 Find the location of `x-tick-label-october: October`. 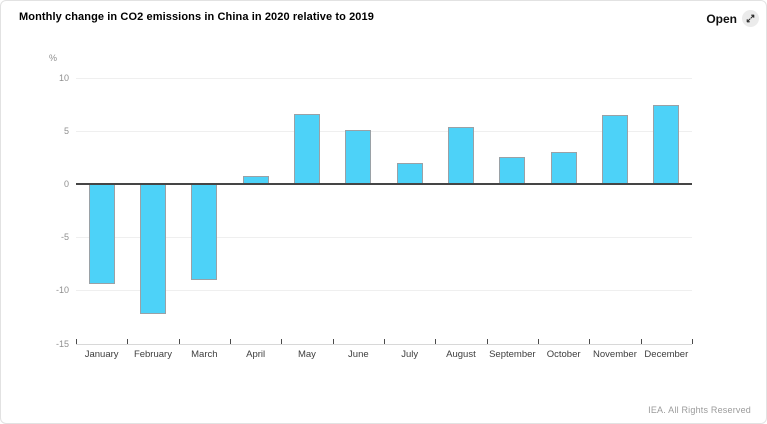

x-tick-label-october: October is located at coordinates (563, 354).